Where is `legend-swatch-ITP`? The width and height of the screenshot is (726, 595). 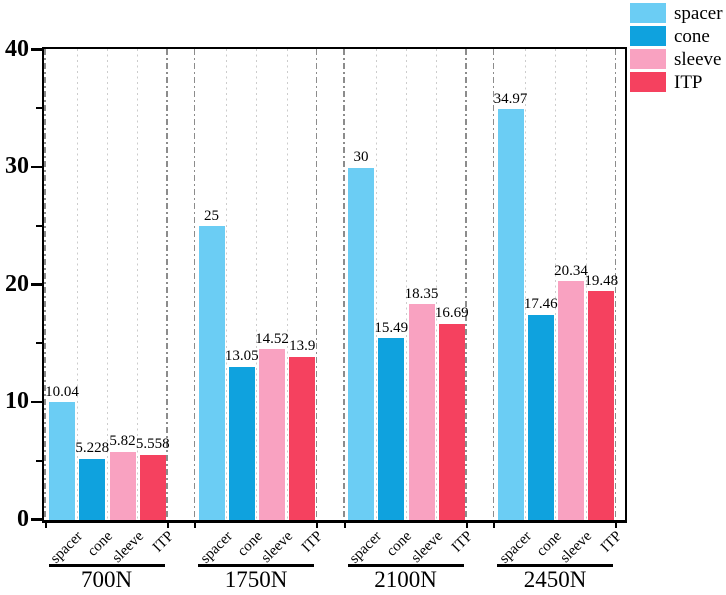 legend-swatch-ITP is located at coordinates (648, 82).